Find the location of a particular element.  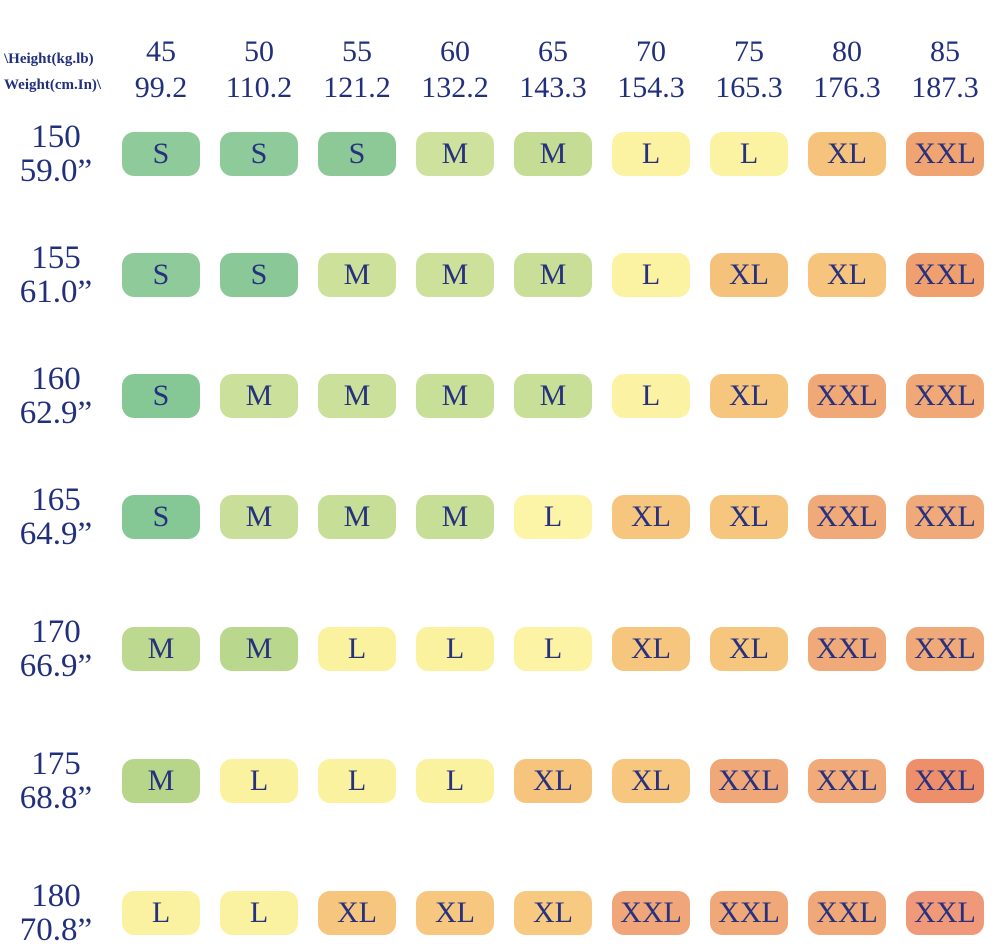

table-row: 160 62.9” S M M M M L XL XXL XXL is located at coordinates (500, 396).